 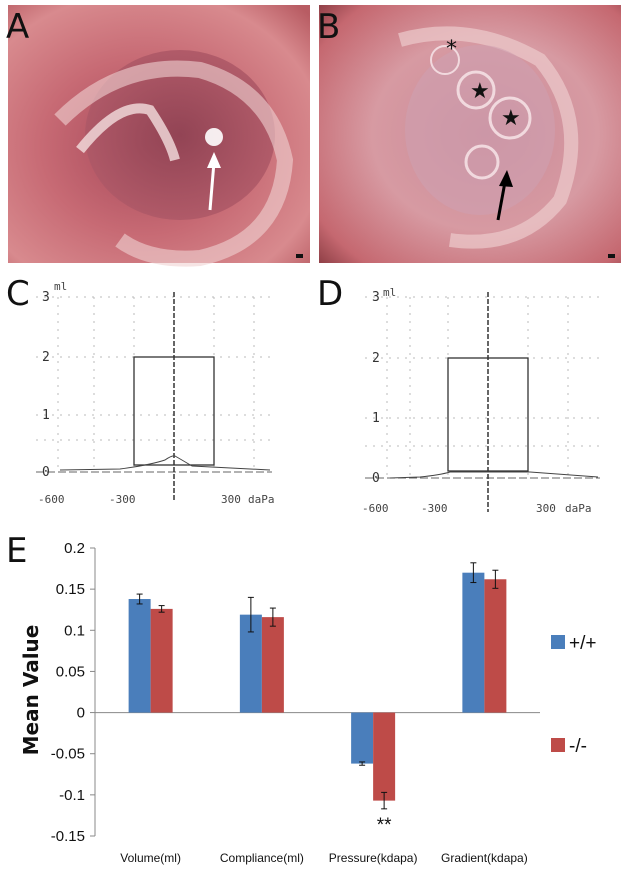 I want to click on photo-b: * ★ ★, so click(x=470, y=134).